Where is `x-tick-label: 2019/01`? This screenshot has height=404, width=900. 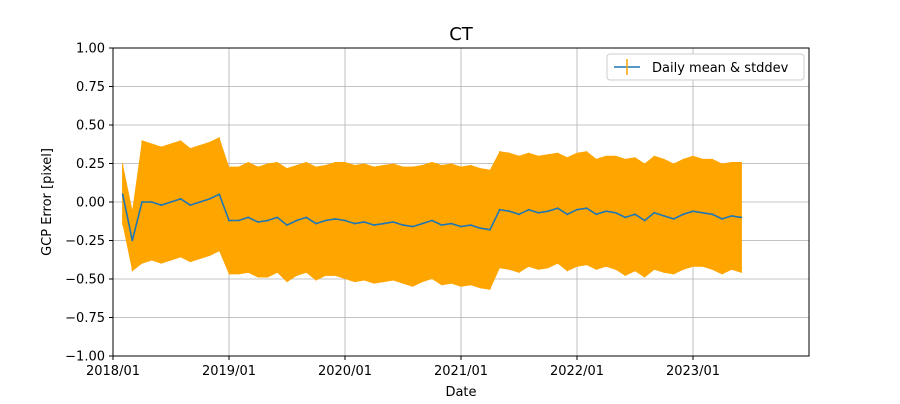 x-tick-label: 2019/01 is located at coordinates (229, 371).